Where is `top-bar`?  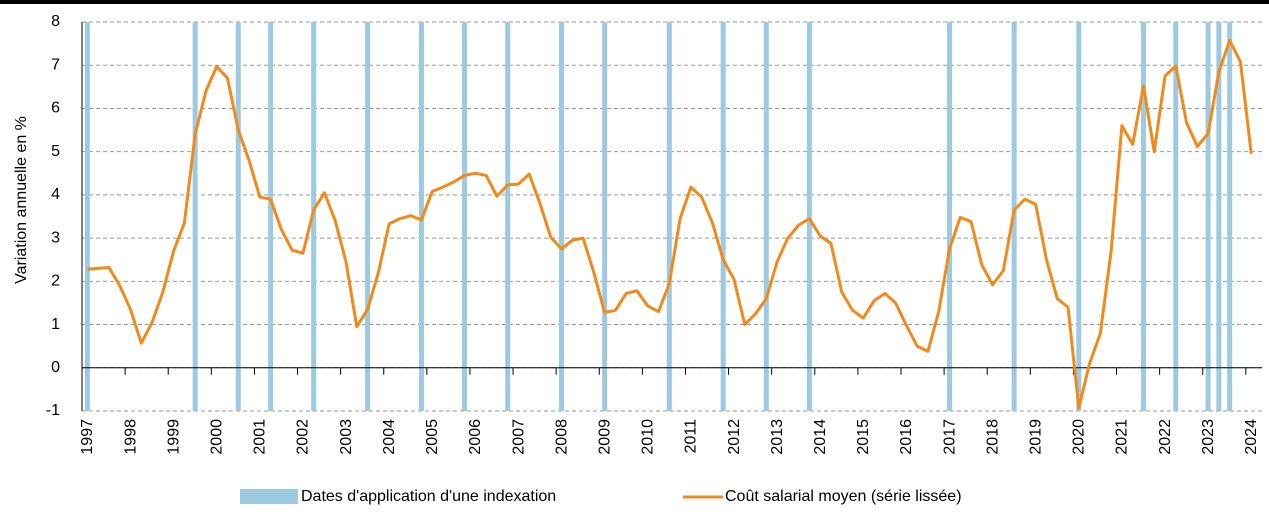 top-bar is located at coordinates (634, 2).